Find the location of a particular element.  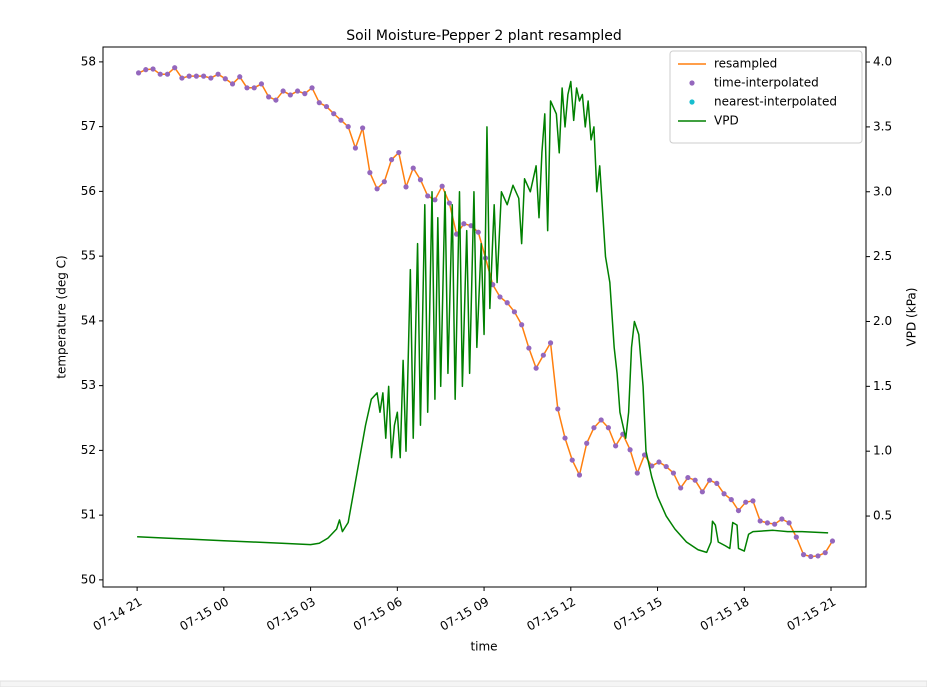

y-tick-label: 50 is located at coordinates (88, 579).